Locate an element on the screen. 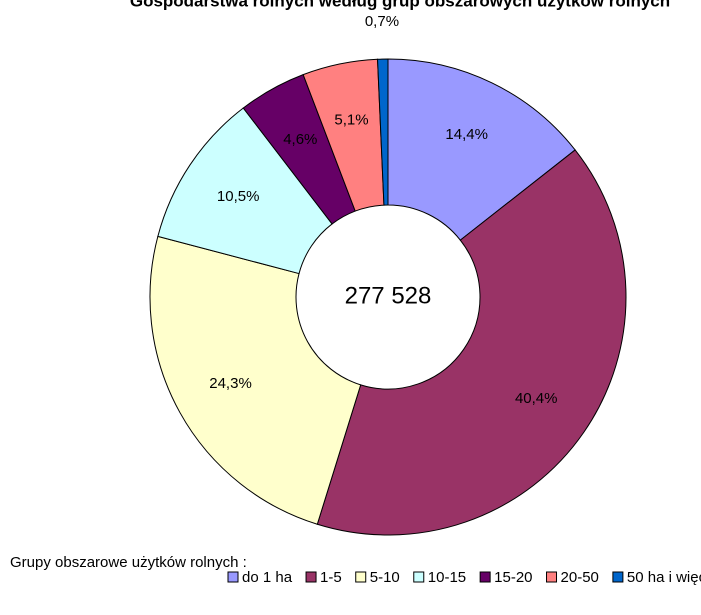 The image size is (701, 615). legend-label: 50 ha i więcej is located at coordinates (664, 577).